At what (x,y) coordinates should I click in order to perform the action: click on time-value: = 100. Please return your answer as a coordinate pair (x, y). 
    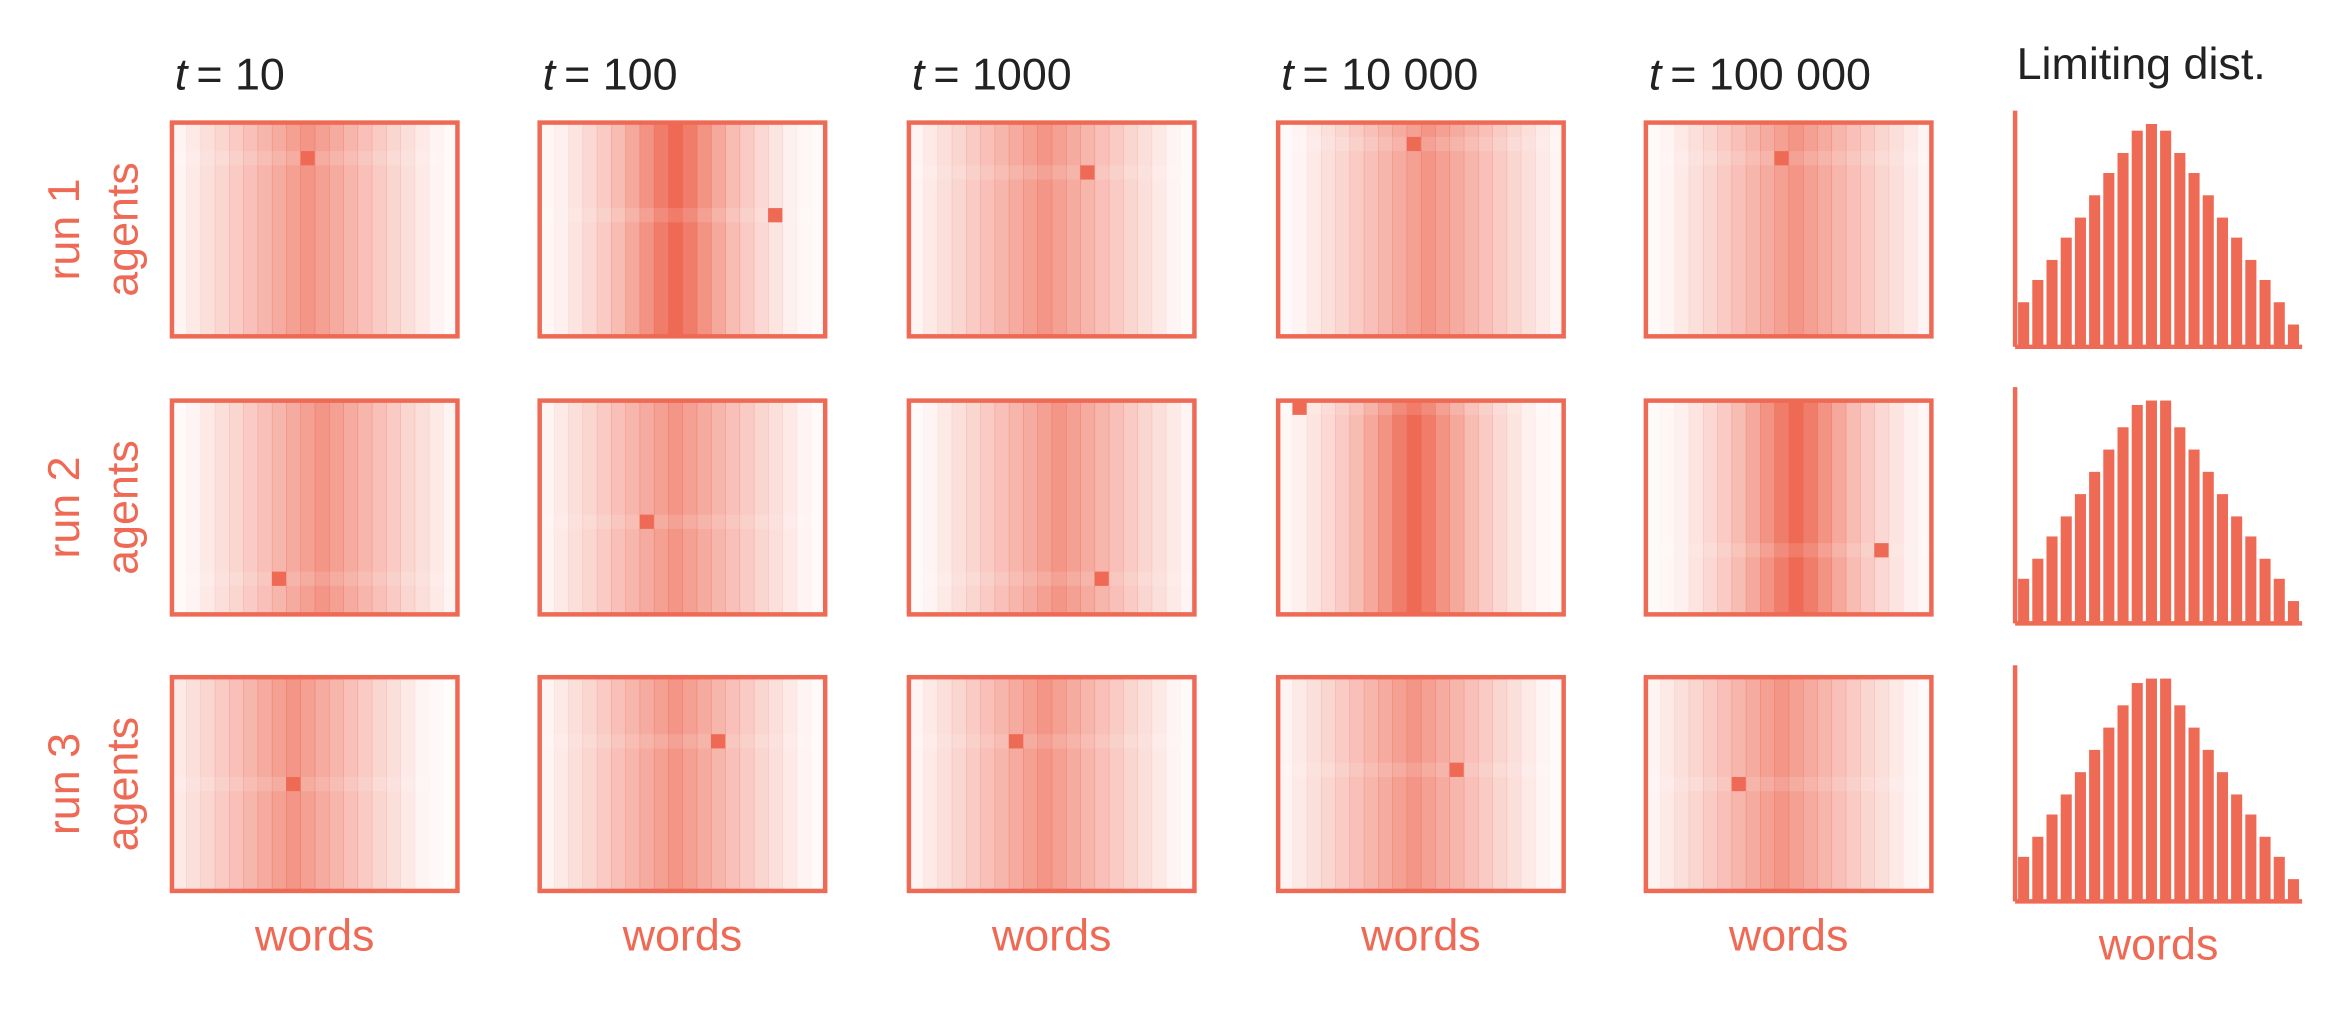
    Looking at the image, I should click on (620, 74).